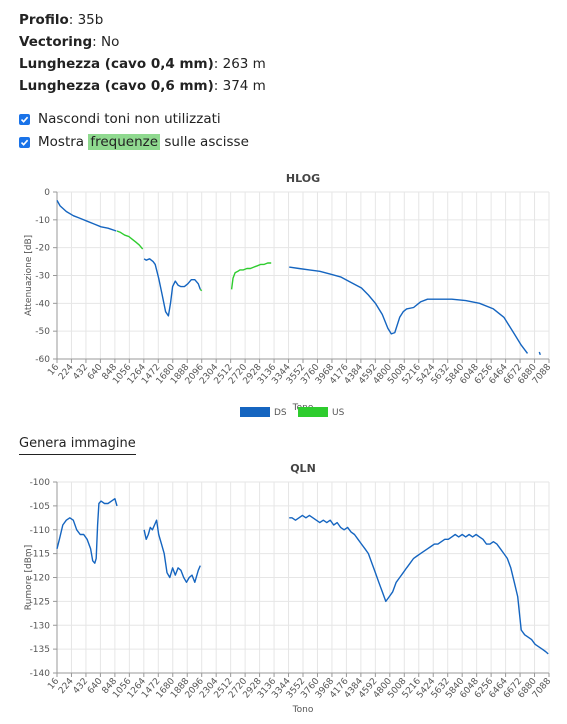 The height and width of the screenshot is (724, 567). What do you see at coordinates (29, 275) in the screenshot?
I see `y-axis-label: Attenuazione [dB]` at bounding box center [29, 275].